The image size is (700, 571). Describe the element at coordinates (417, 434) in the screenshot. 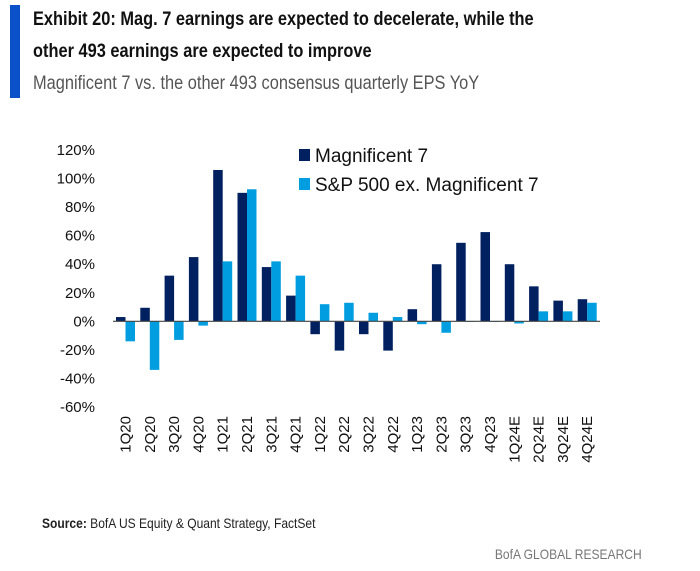

I see `x-tick-label: 1Q23` at that location.